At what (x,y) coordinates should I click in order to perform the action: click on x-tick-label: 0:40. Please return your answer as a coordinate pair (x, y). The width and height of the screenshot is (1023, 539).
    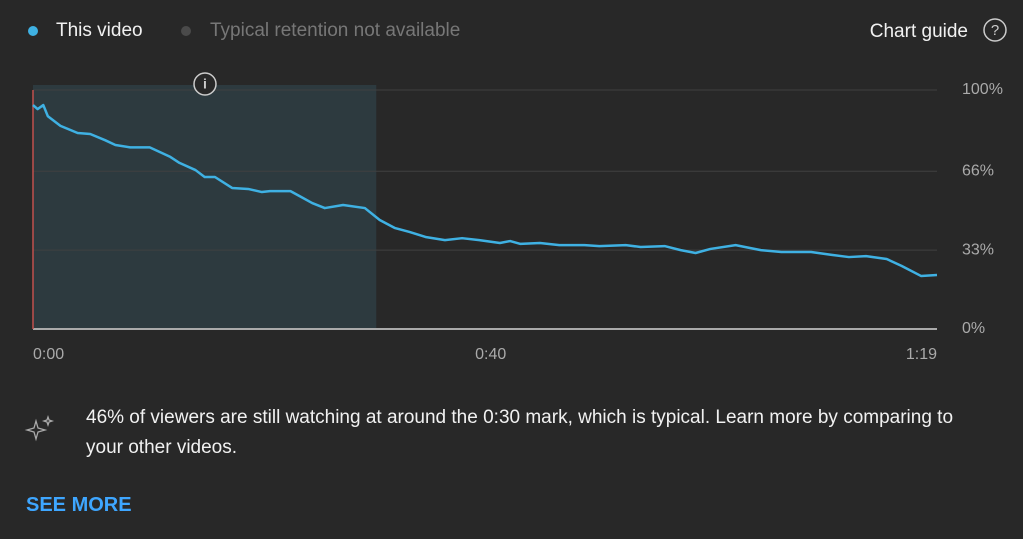
    Looking at the image, I should click on (490, 354).